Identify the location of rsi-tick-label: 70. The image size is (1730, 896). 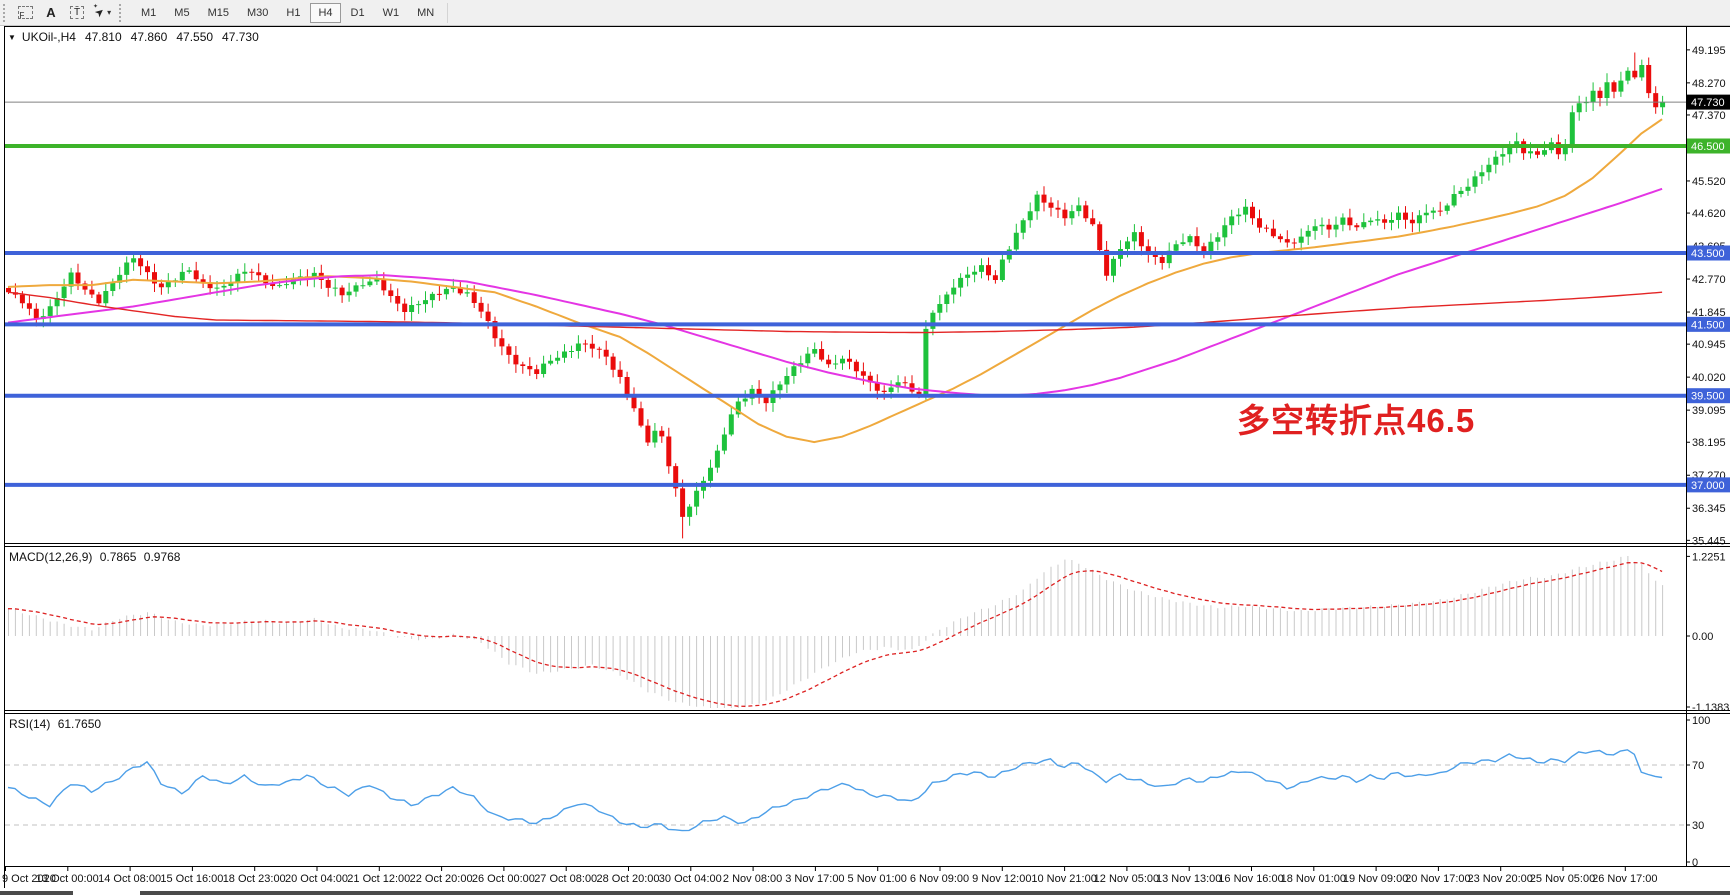
(1698, 766).